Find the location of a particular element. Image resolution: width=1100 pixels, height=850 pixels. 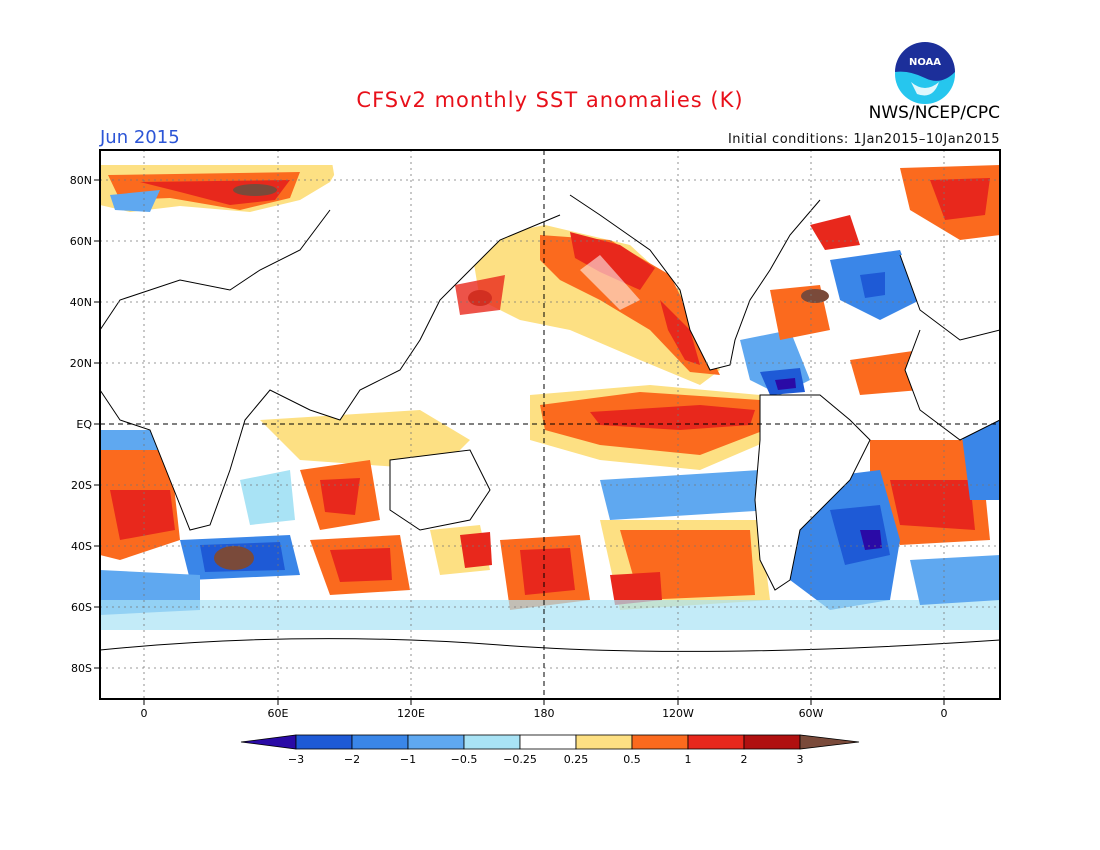

initial-conditions: Initial conditions: 1Jan2015–10Jan2015 is located at coordinates (863, 139).